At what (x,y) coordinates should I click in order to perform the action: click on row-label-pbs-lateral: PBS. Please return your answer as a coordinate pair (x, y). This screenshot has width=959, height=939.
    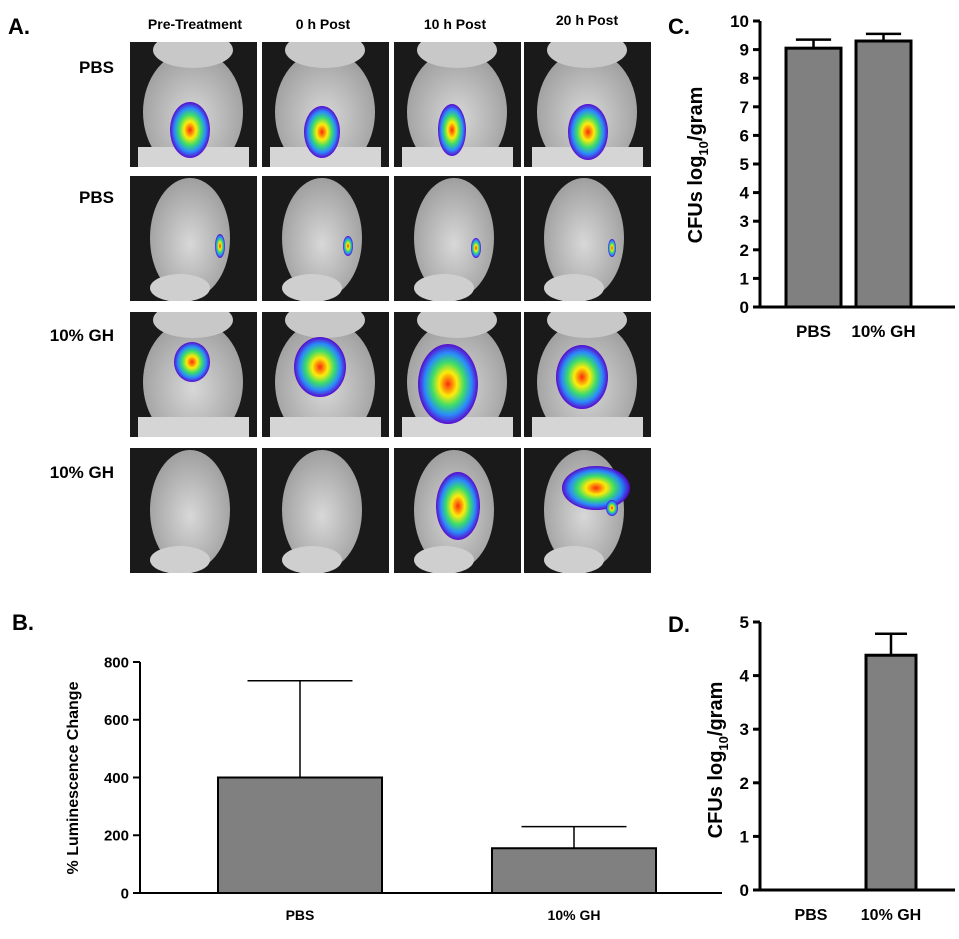
    Looking at the image, I should click on (96, 197).